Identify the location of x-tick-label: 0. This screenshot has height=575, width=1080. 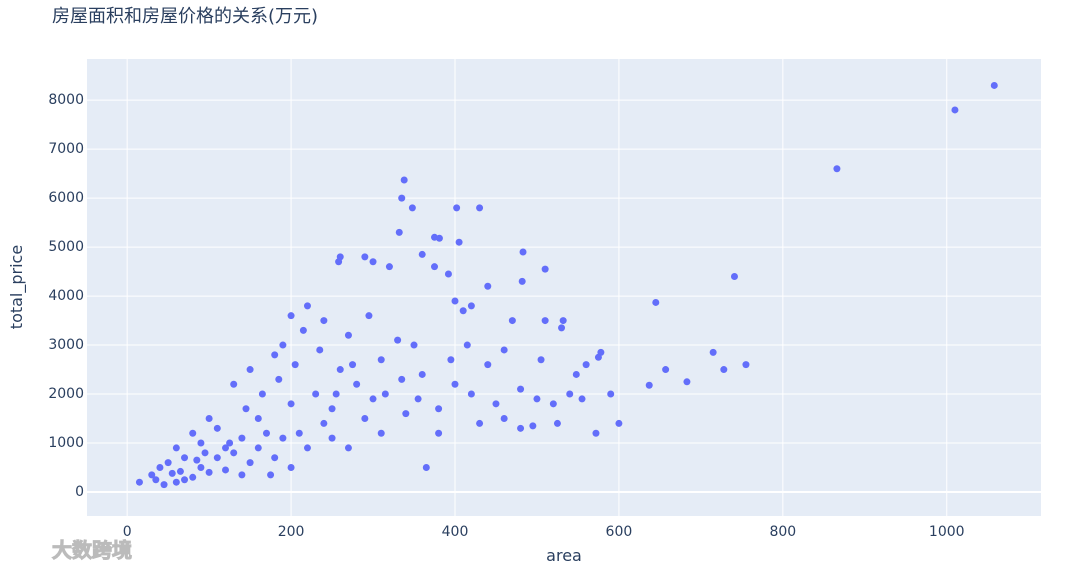
(127, 532).